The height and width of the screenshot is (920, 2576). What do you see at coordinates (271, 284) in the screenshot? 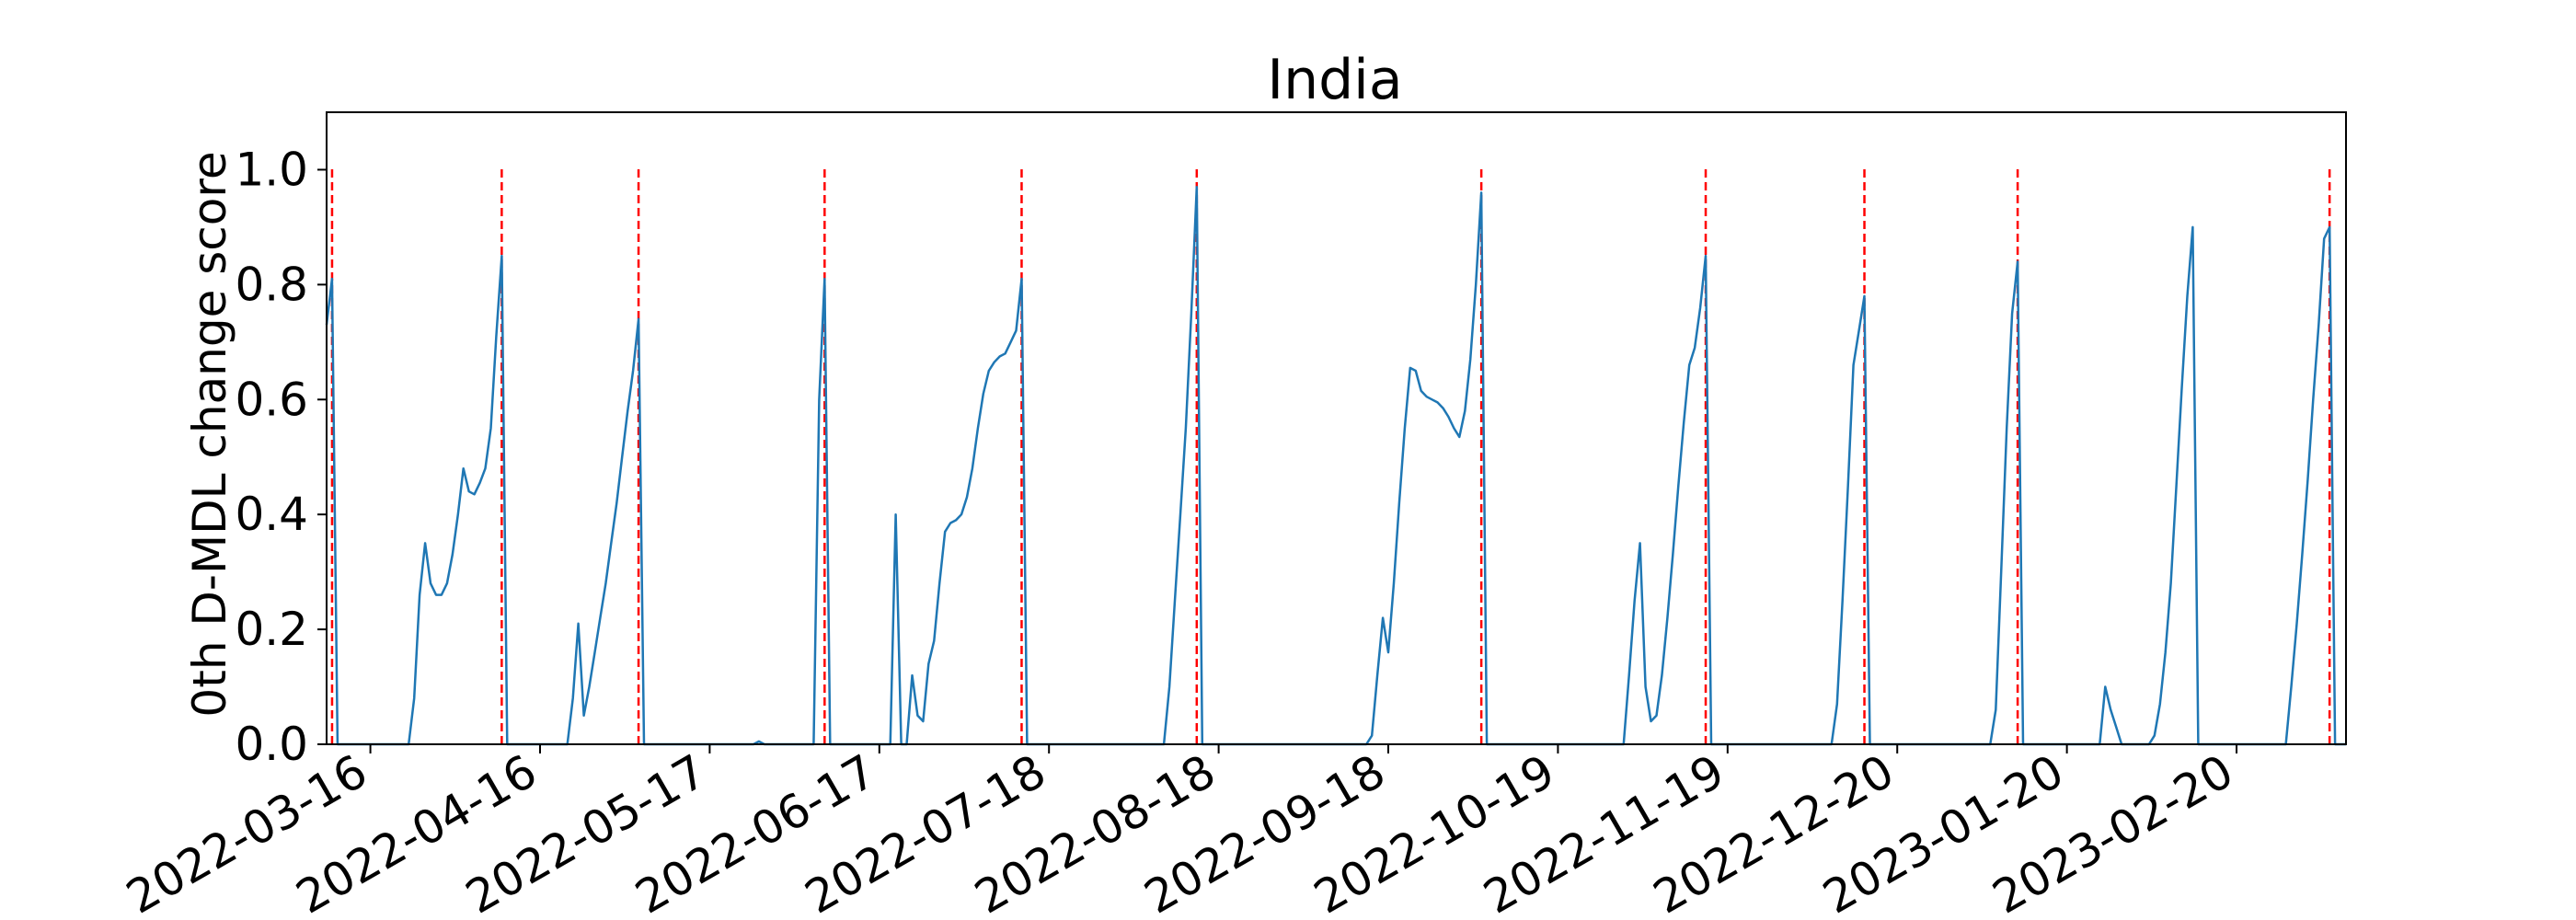
I see `y-tick-label-4: 0.8` at bounding box center [271, 284].